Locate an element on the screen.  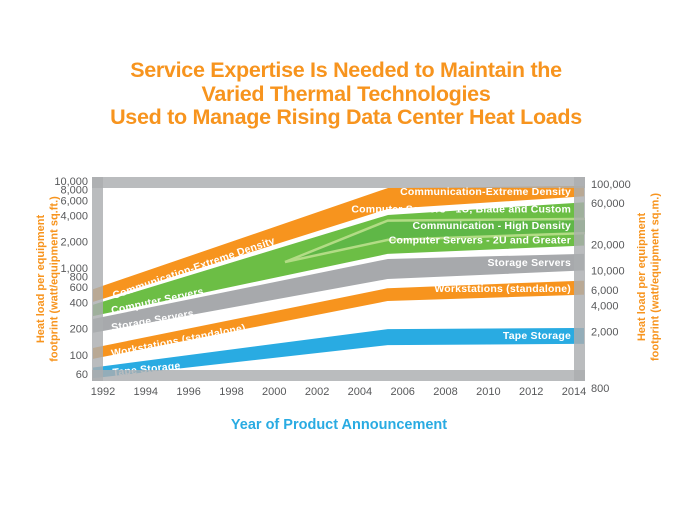
y-right-tick-10,000: 10,000 is located at coordinates (608, 272).